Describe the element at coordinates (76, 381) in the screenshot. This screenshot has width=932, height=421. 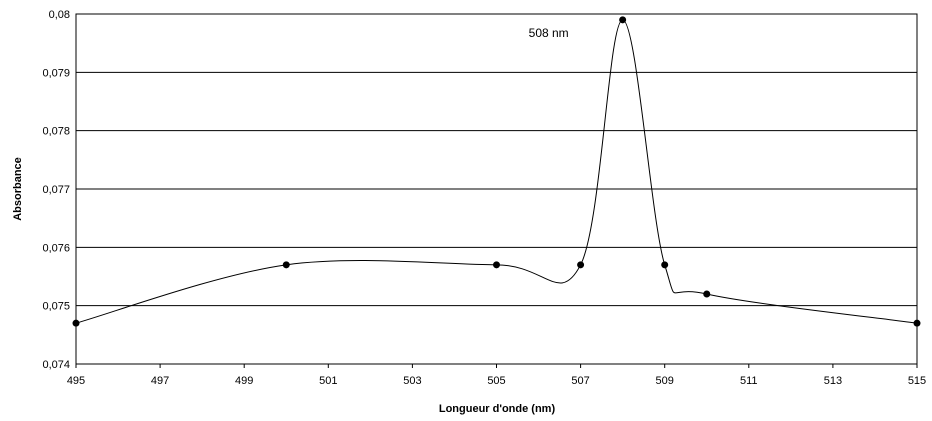
I see `x-tick-label: 495` at that location.